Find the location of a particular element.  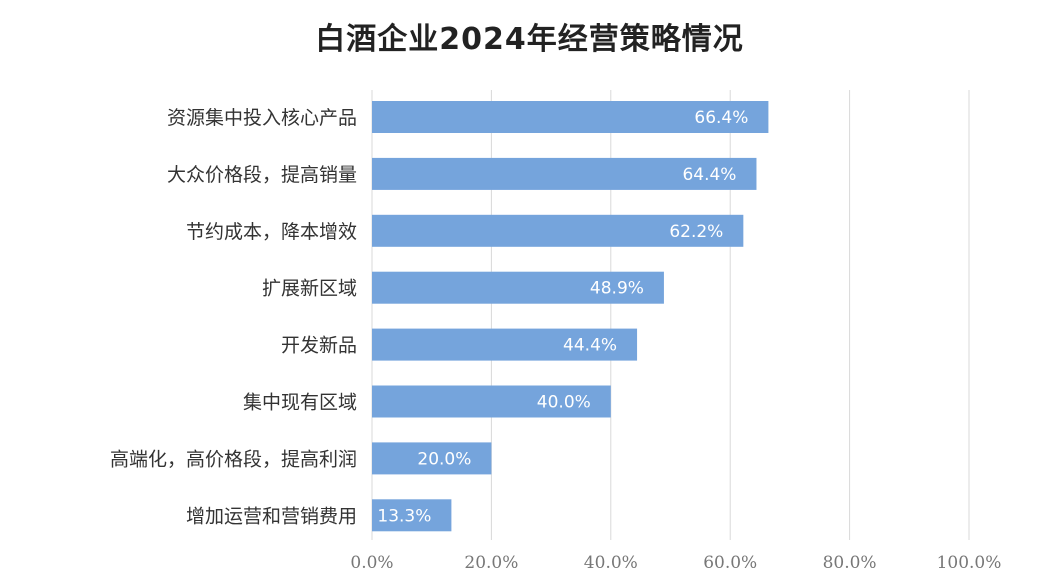

category-label: 高端化，高价格段，提高利润 is located at coordinates (233, 459).